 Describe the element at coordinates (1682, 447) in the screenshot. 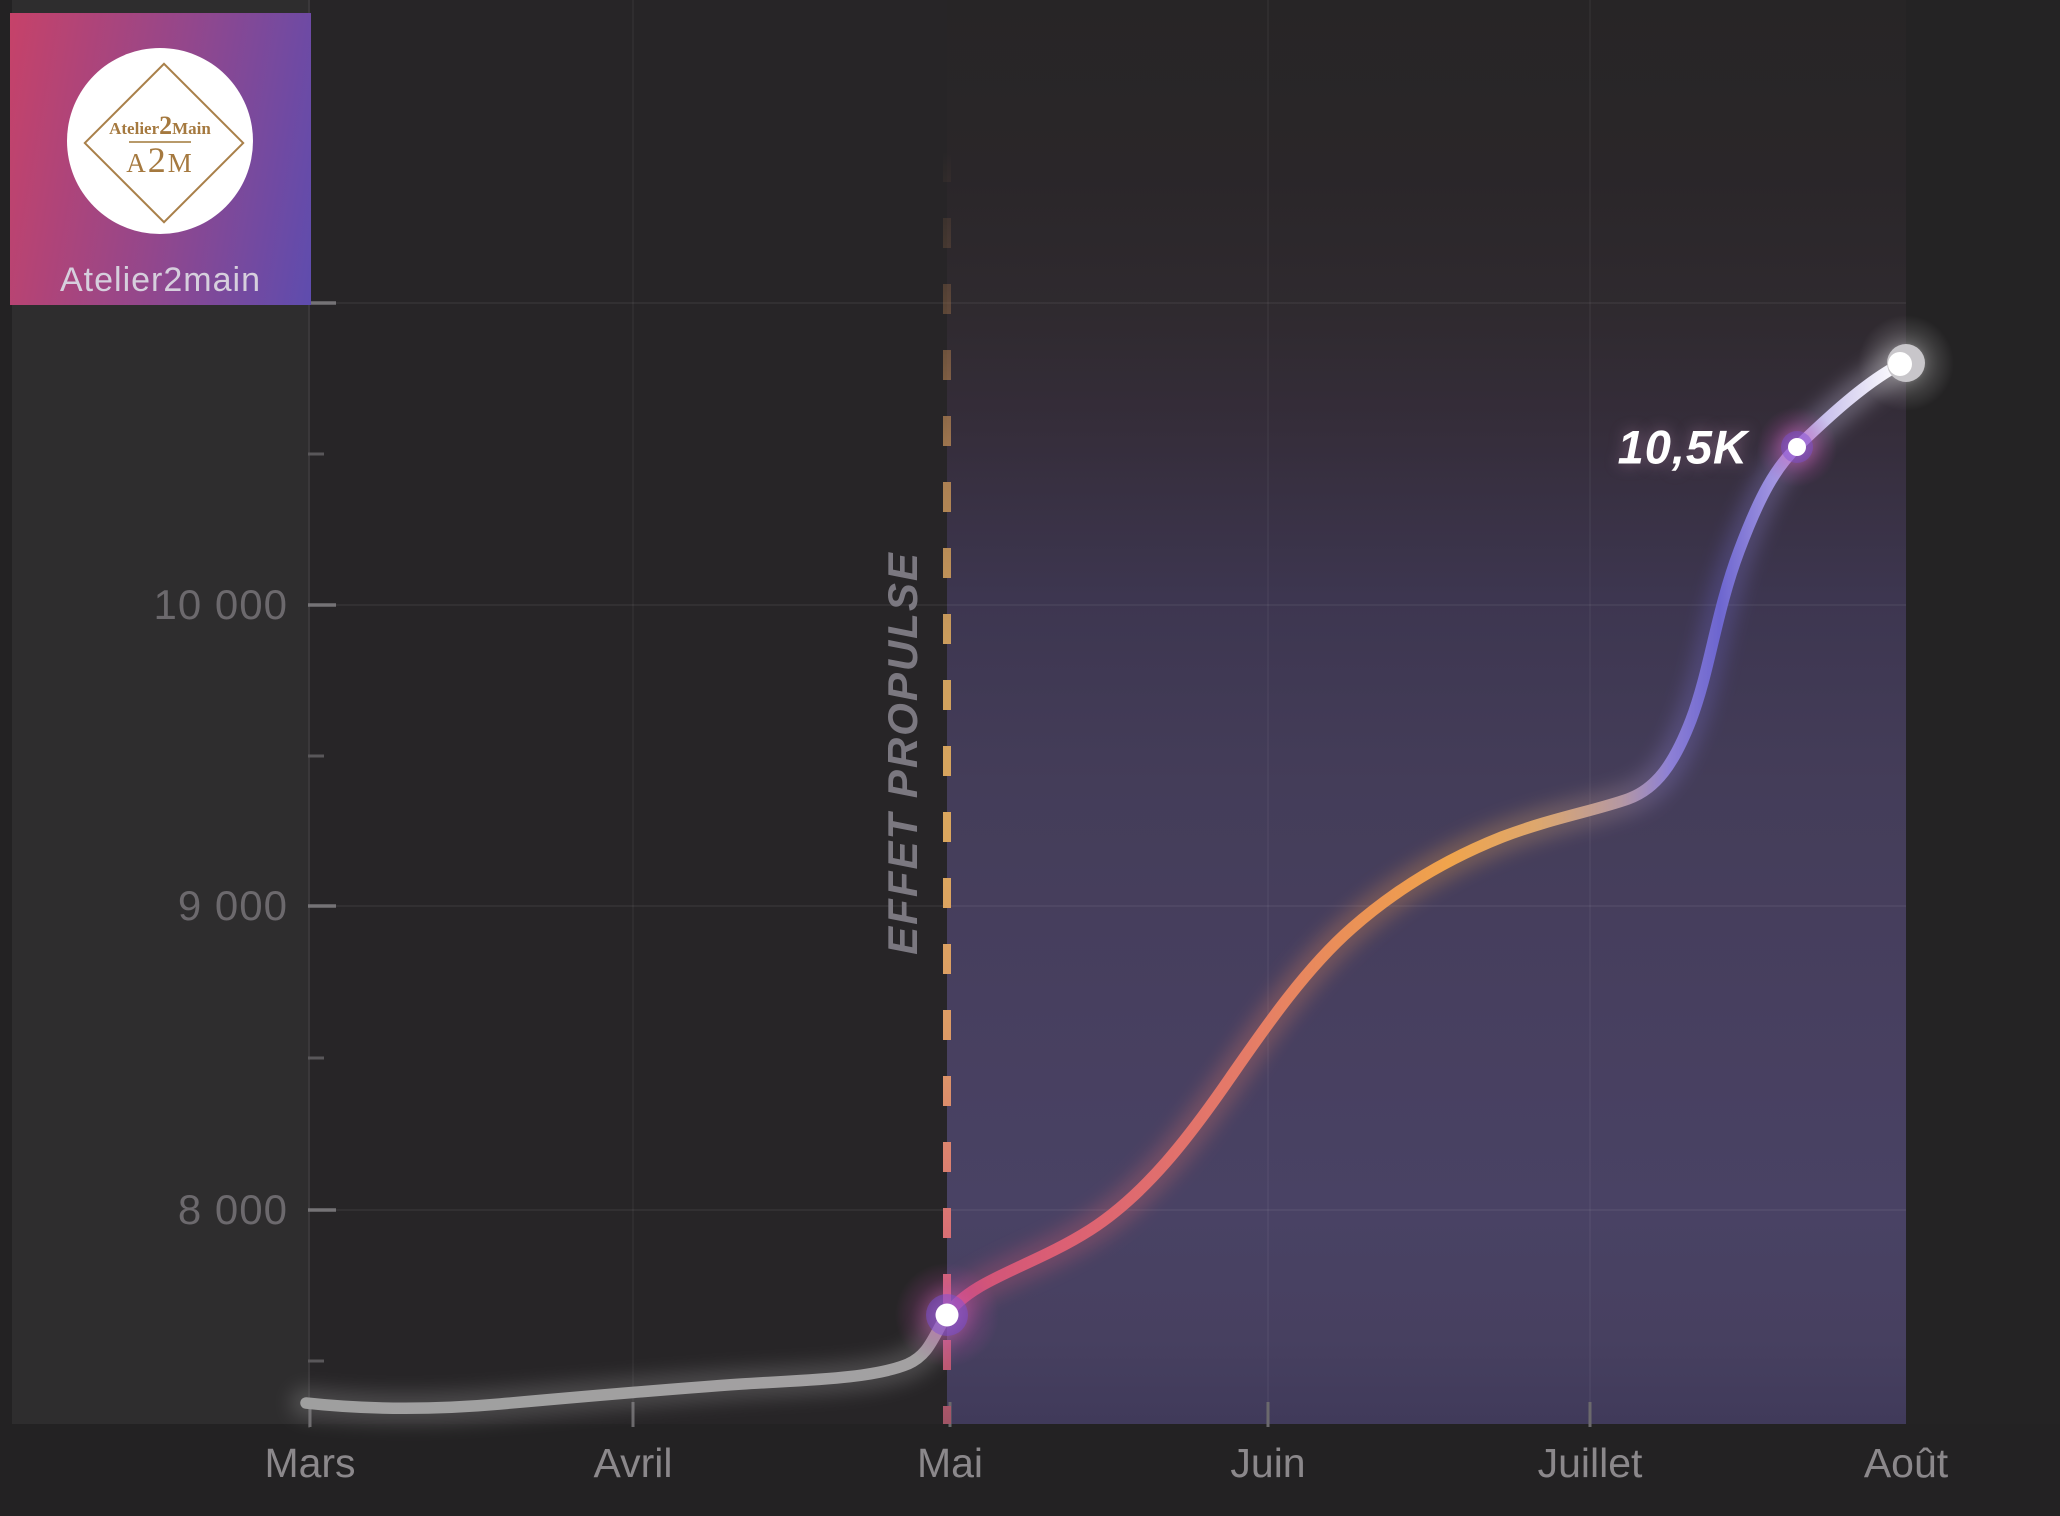

I see `peak-value-label: 10,5K` at that location.